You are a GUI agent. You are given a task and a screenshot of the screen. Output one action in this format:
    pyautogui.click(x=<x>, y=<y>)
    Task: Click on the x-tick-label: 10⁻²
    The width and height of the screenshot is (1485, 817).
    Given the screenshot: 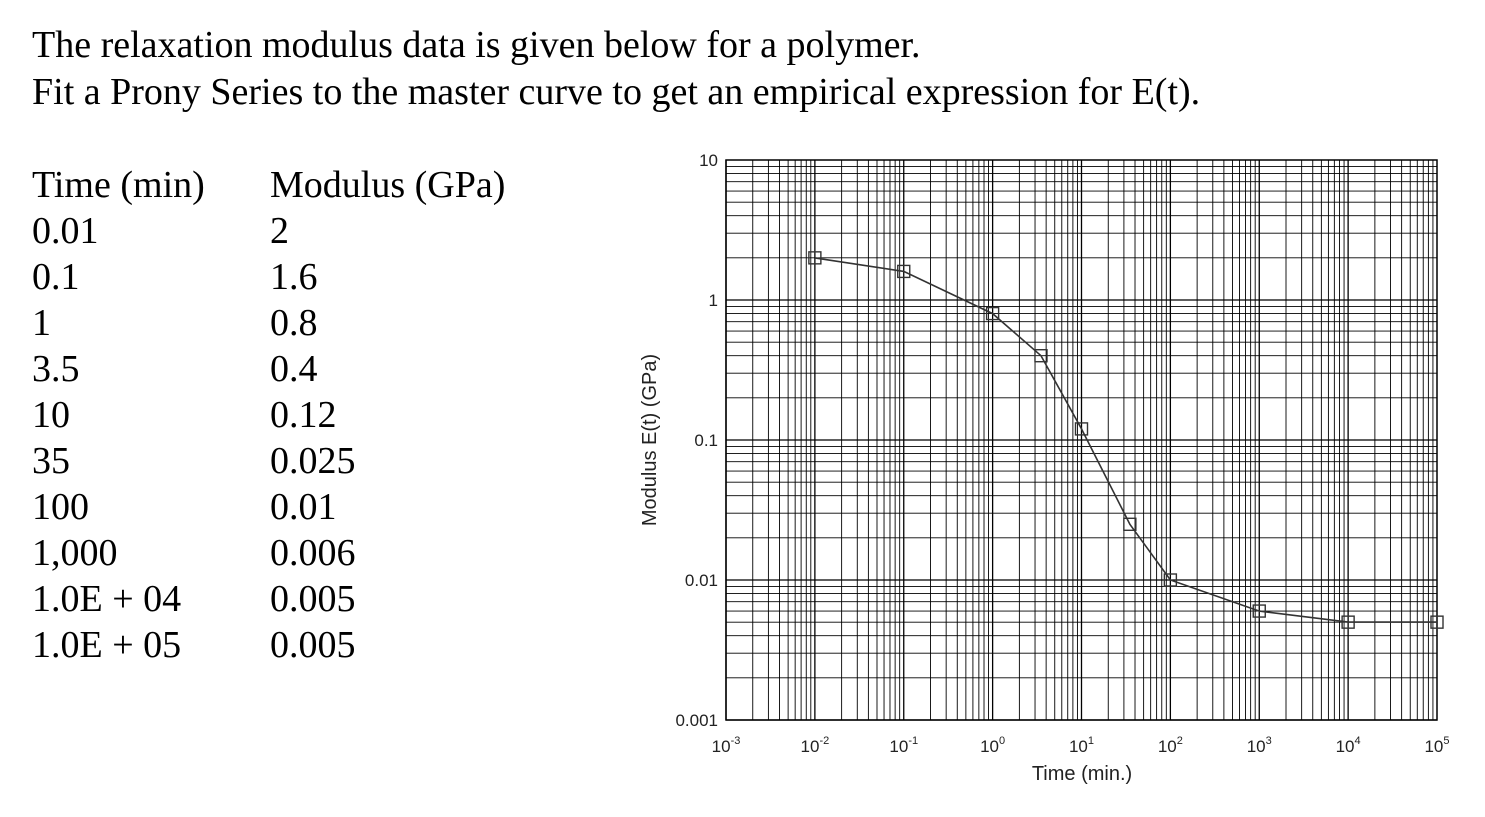 What is the action you would take?
    pyautogui.click(x=815, y=745)
    